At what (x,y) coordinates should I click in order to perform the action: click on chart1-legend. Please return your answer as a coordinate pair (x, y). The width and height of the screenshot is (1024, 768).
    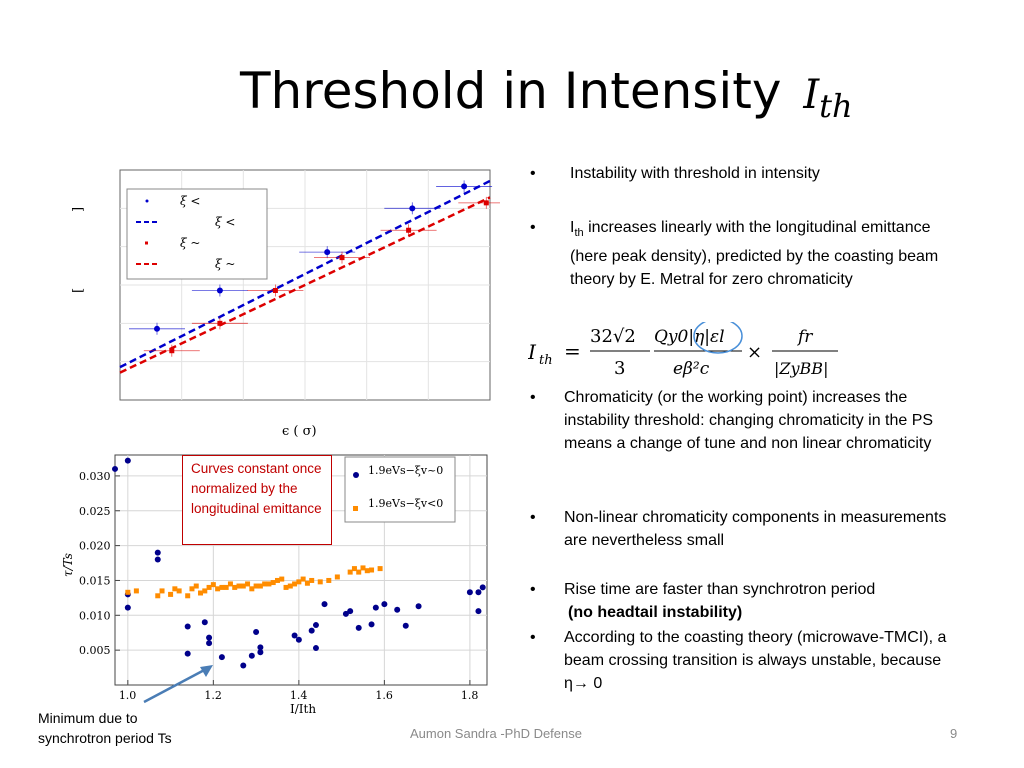
    Looking at the image, I should click on (197, 234).